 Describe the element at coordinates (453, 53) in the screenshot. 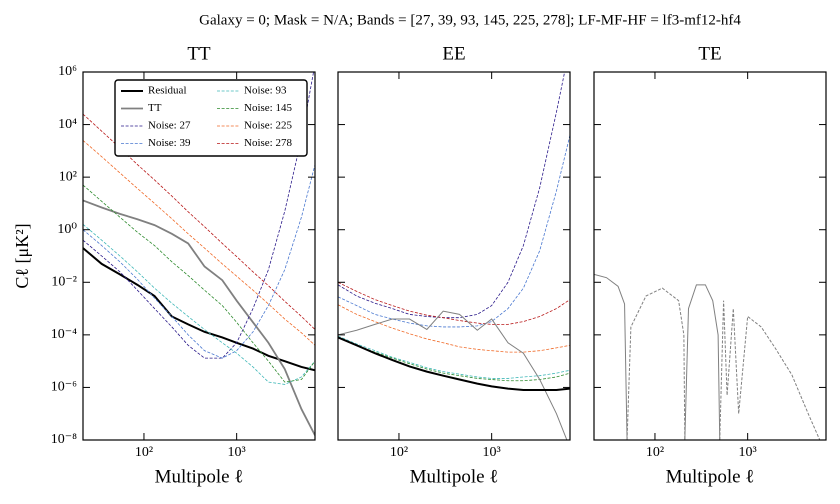

I see `panel-title: EE` at that location.